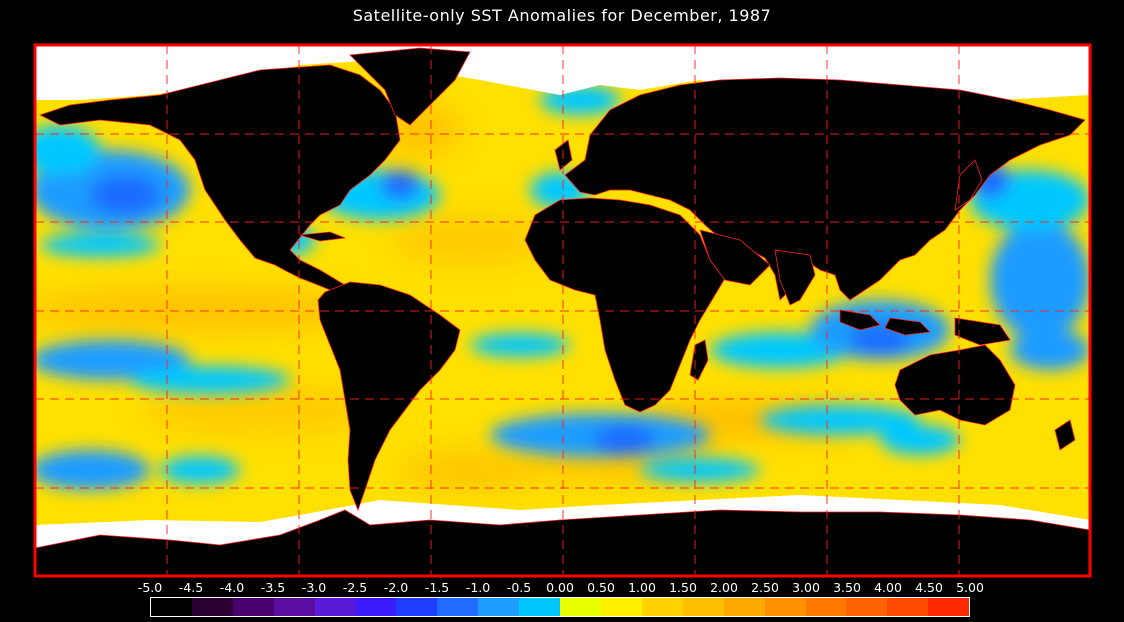 This screenshot has width=1124, height=622. I want to click on colorbar-tick-label: -1.0, so click(478, 587).